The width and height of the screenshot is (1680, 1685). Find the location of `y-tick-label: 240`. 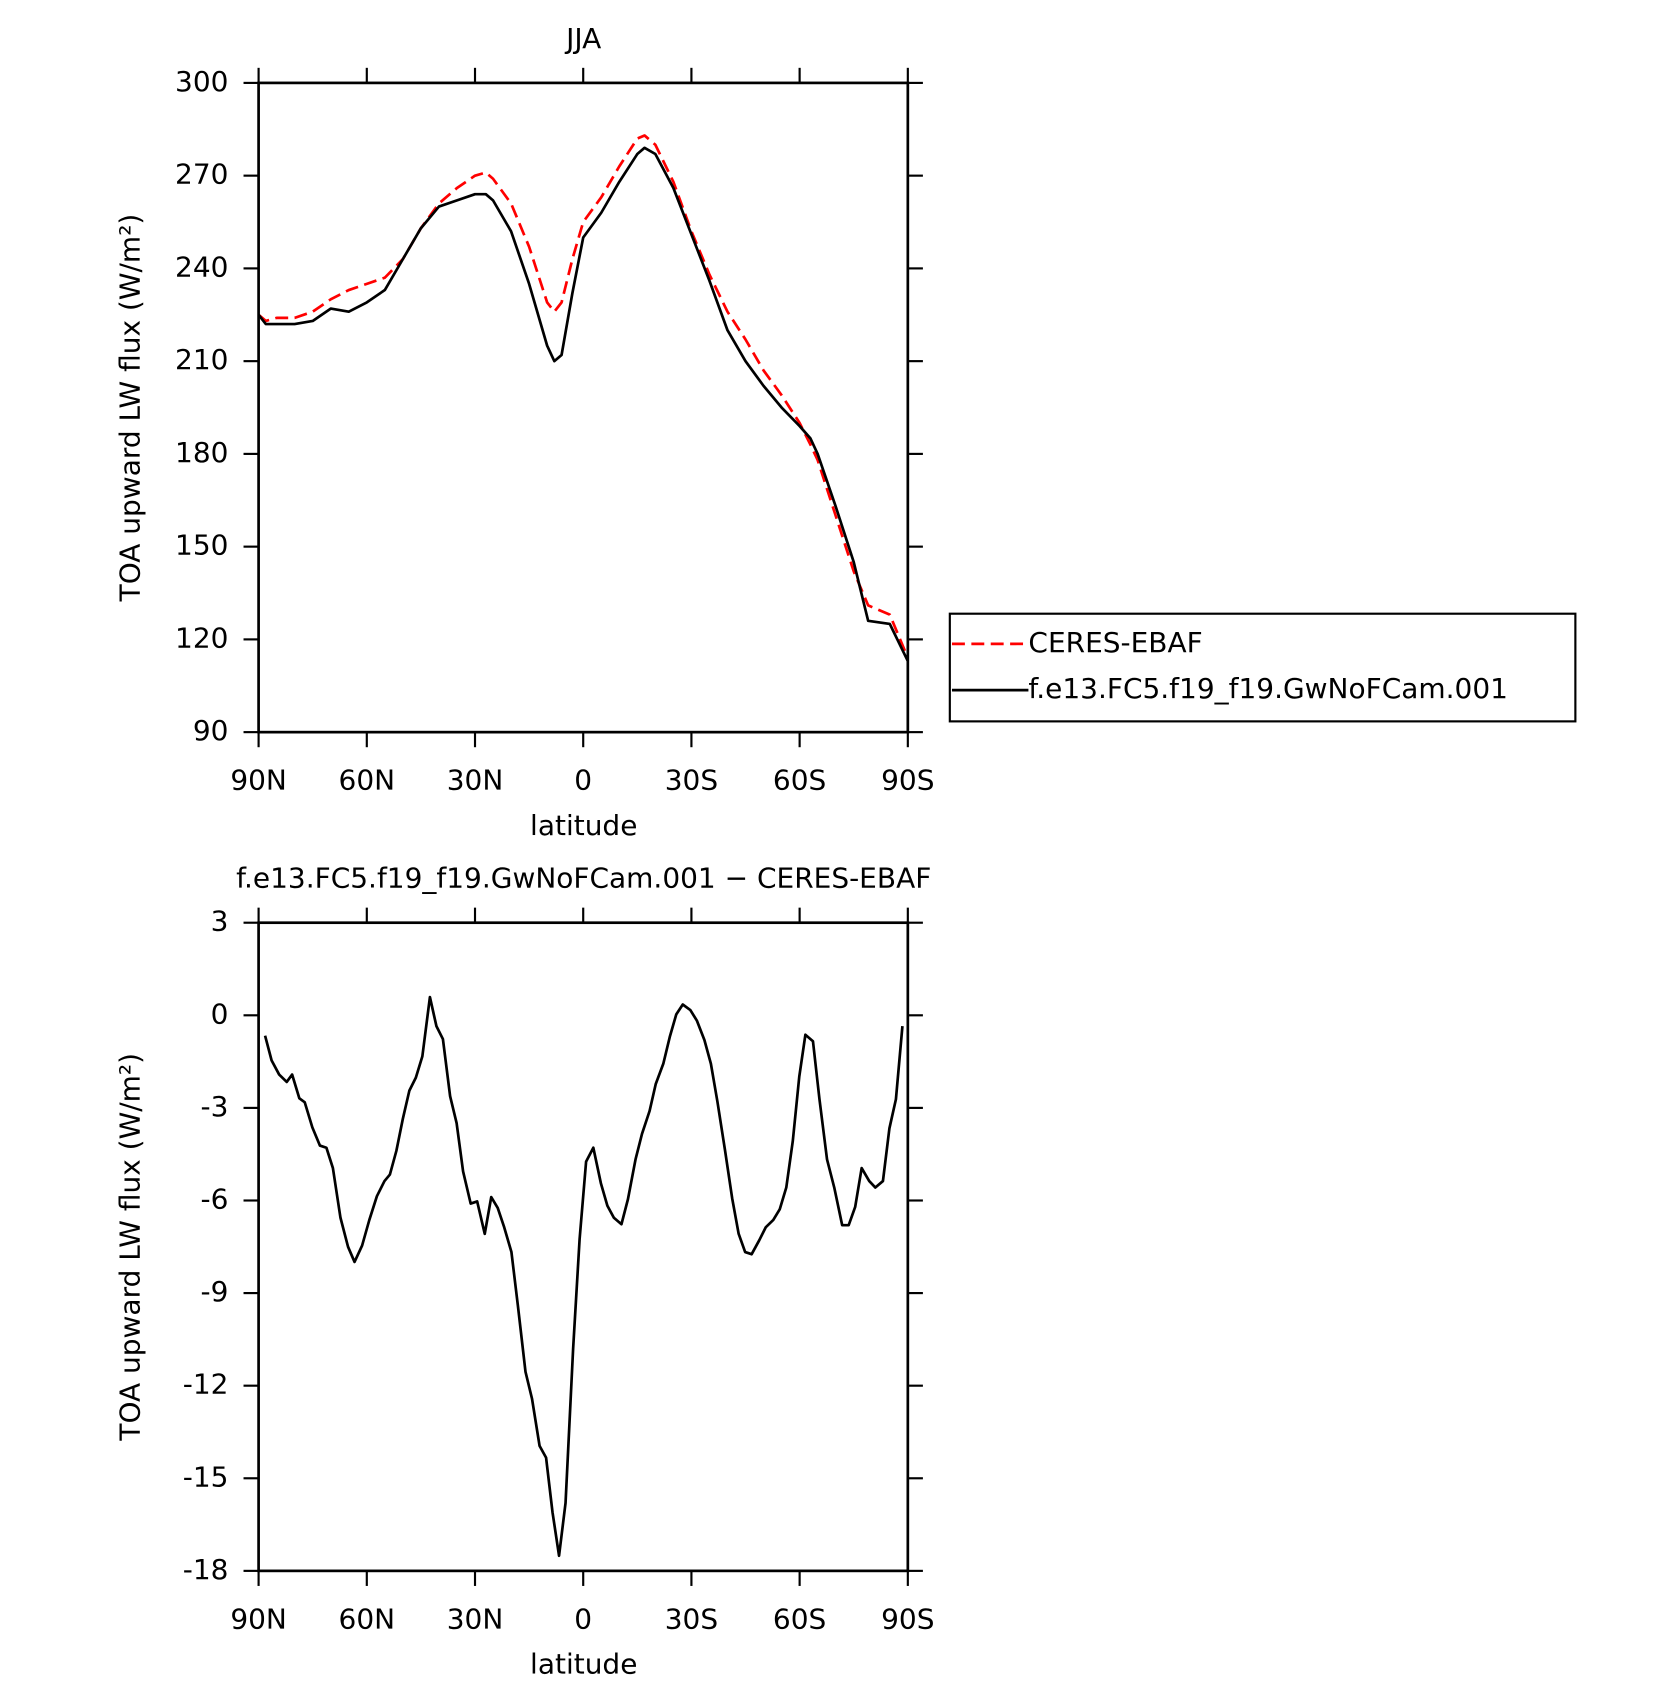

y-tick-label: 240 is located at coordinates (201, 266).